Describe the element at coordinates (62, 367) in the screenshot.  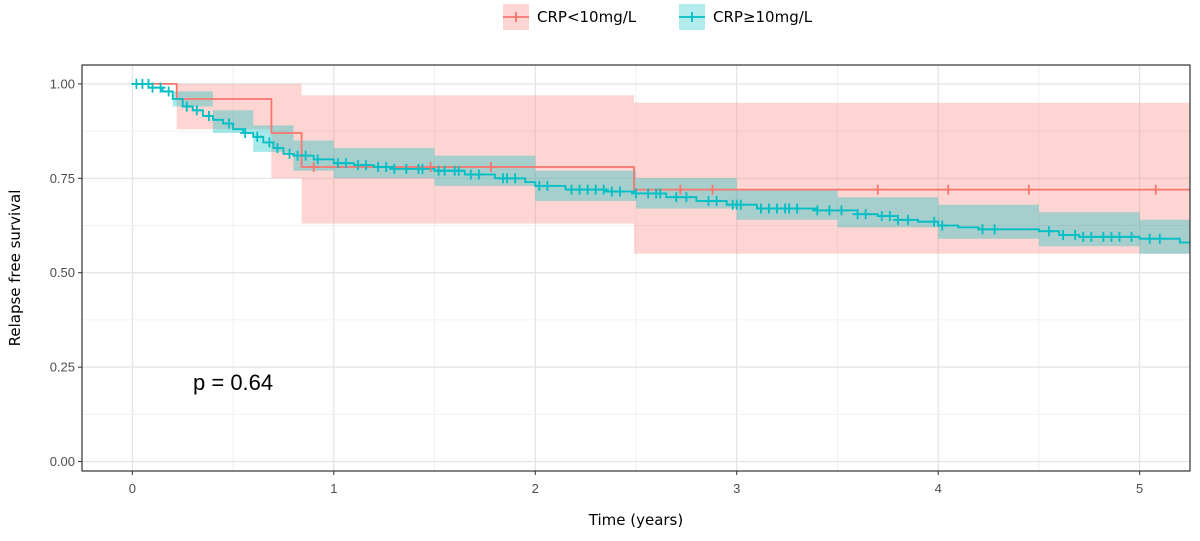
I see `y-tick-label: 0.25` at that location.